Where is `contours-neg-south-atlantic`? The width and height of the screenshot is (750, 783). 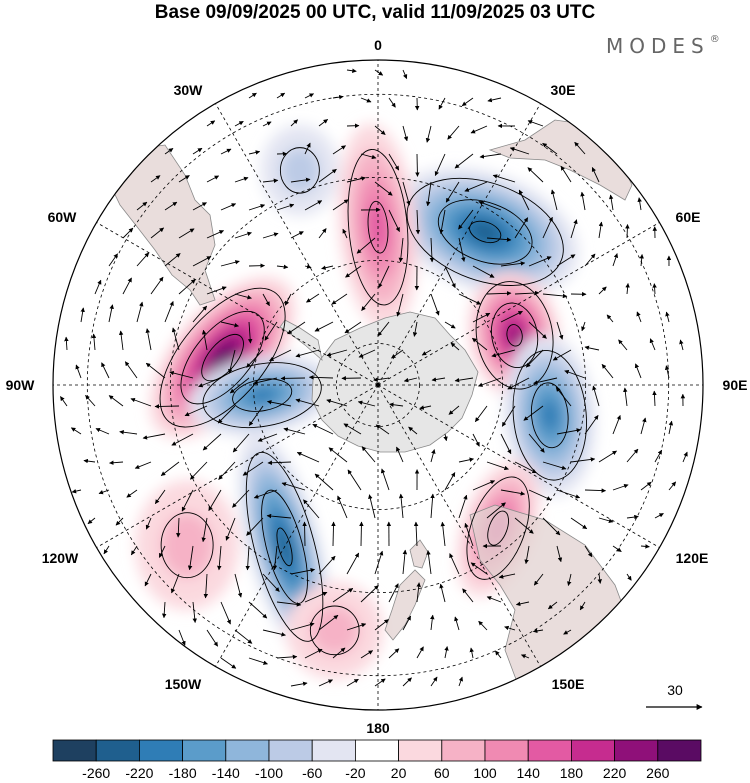
contours-neg-south-atlantic is located at coordinates (485, 231).